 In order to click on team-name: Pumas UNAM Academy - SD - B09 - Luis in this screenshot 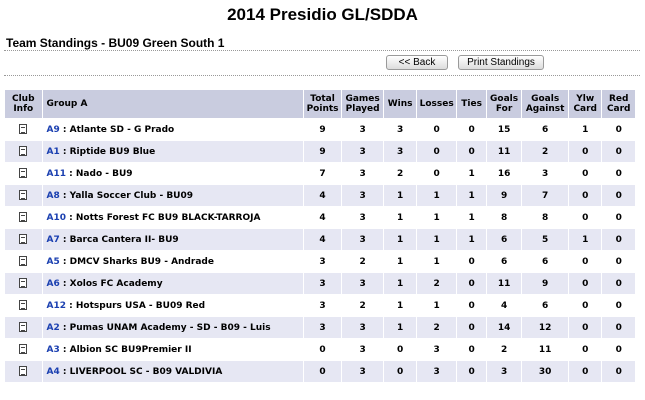, I will do `click(170, 327)`.